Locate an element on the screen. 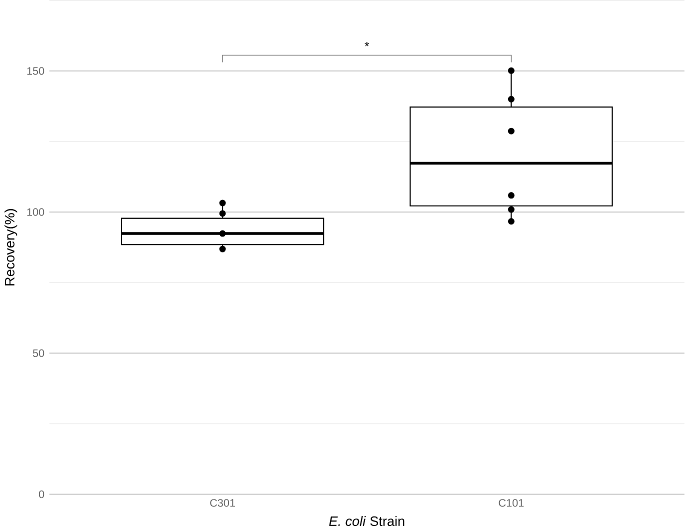  x-tick-label: C301 is located at coordinates (222, 503).